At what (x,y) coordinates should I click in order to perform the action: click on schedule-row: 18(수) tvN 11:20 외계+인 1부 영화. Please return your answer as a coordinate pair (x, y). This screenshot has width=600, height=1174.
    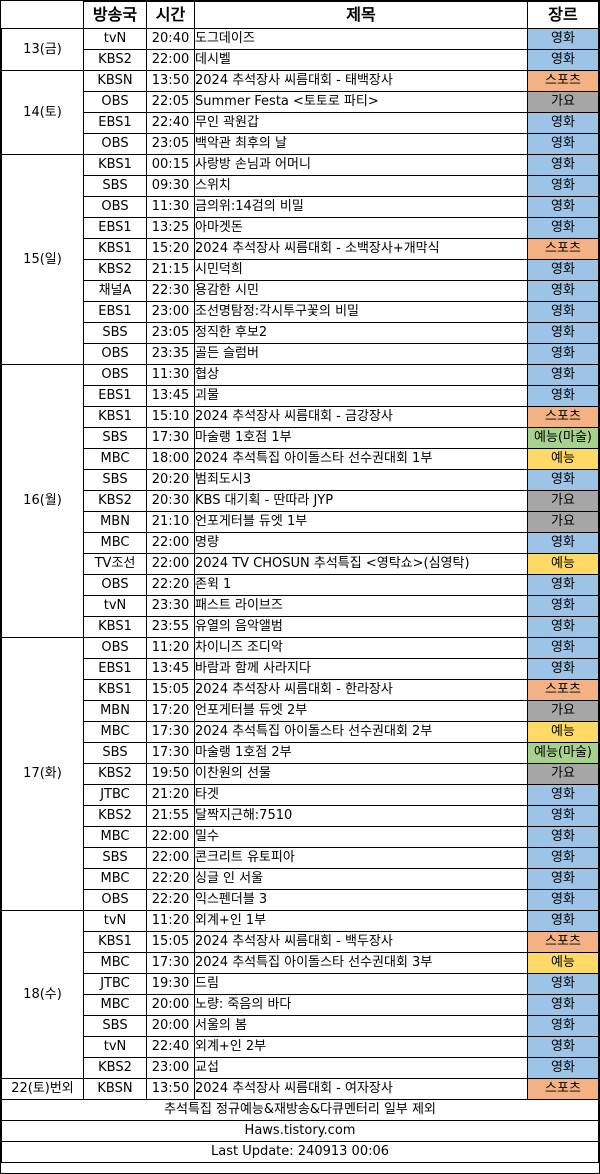
    Looking at the image, I should click on (300, 994).